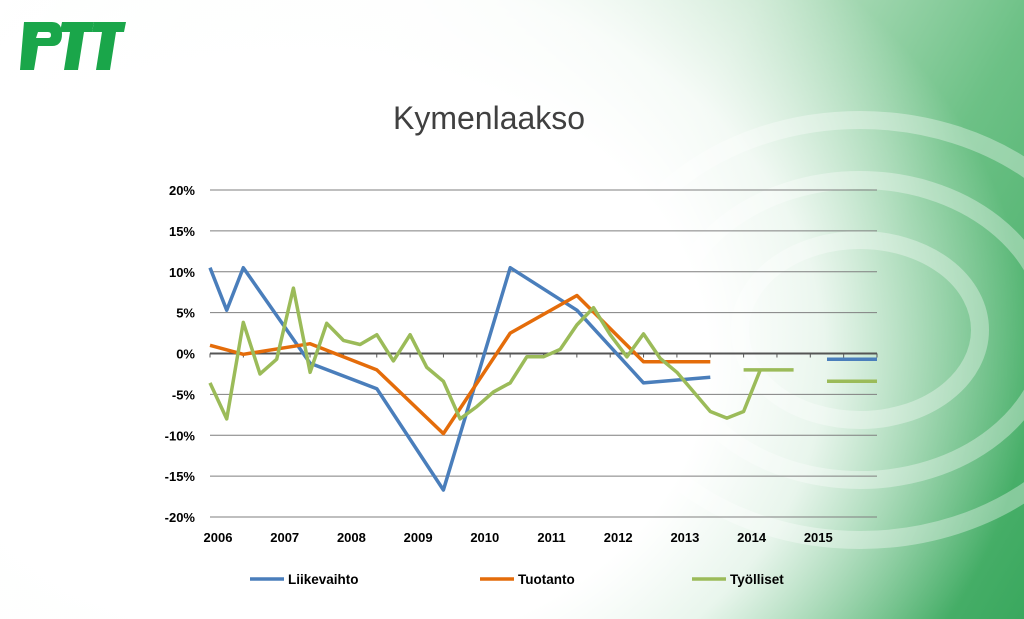  Describe the element at coordinates (73, 46) in the screenshot. I see `ptt-logo` at that location.